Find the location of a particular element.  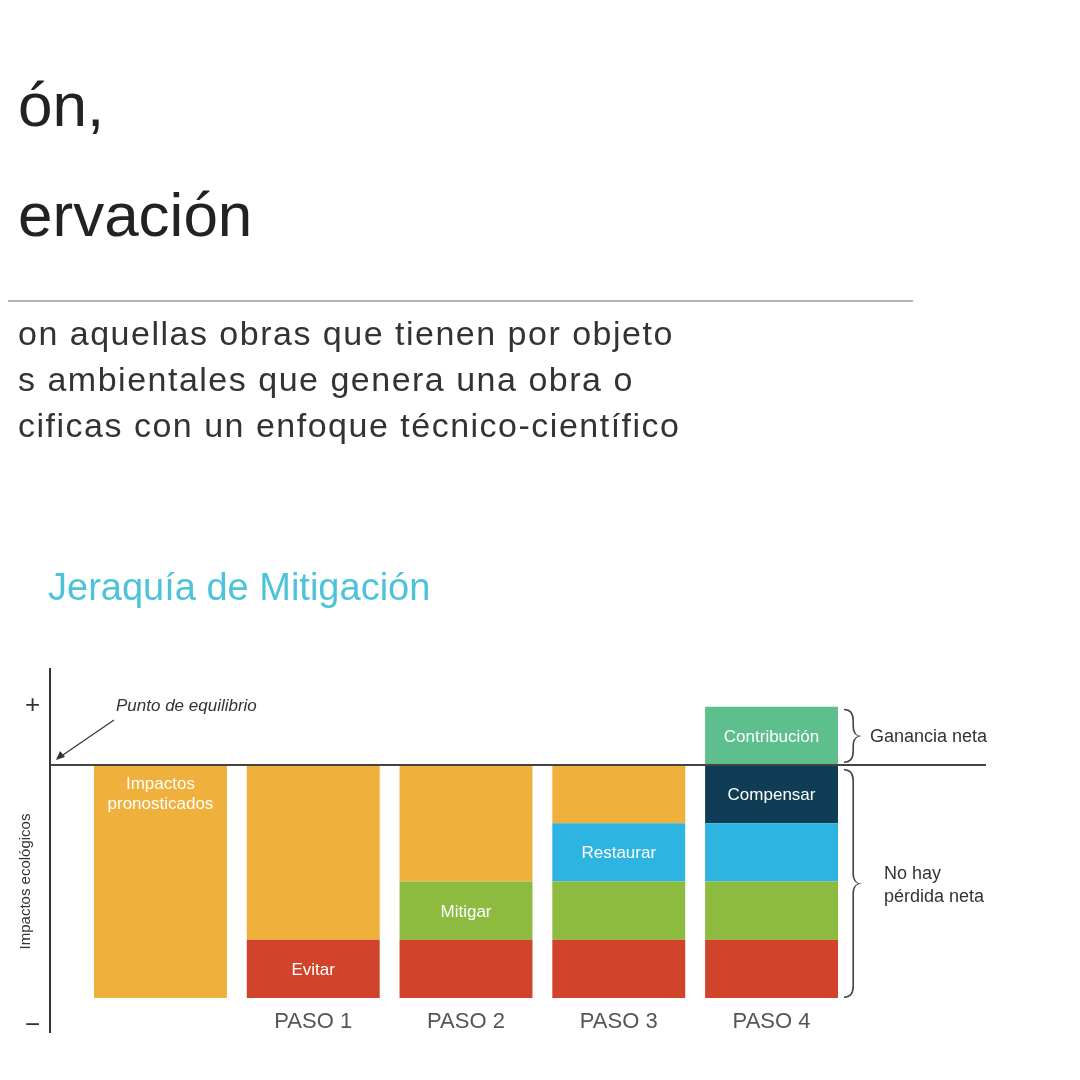

text: No hay pérdida neta is located at coordinates (935, 884).